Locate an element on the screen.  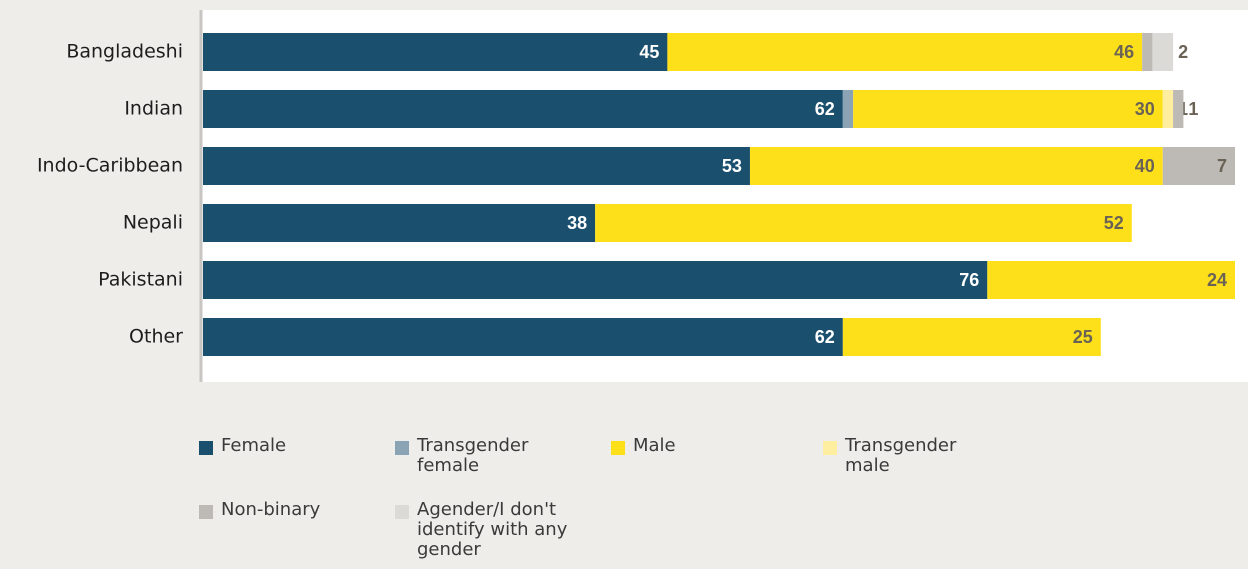
legend-item: Agender/I don't identify with any gender is located at coordinates (486, 530).